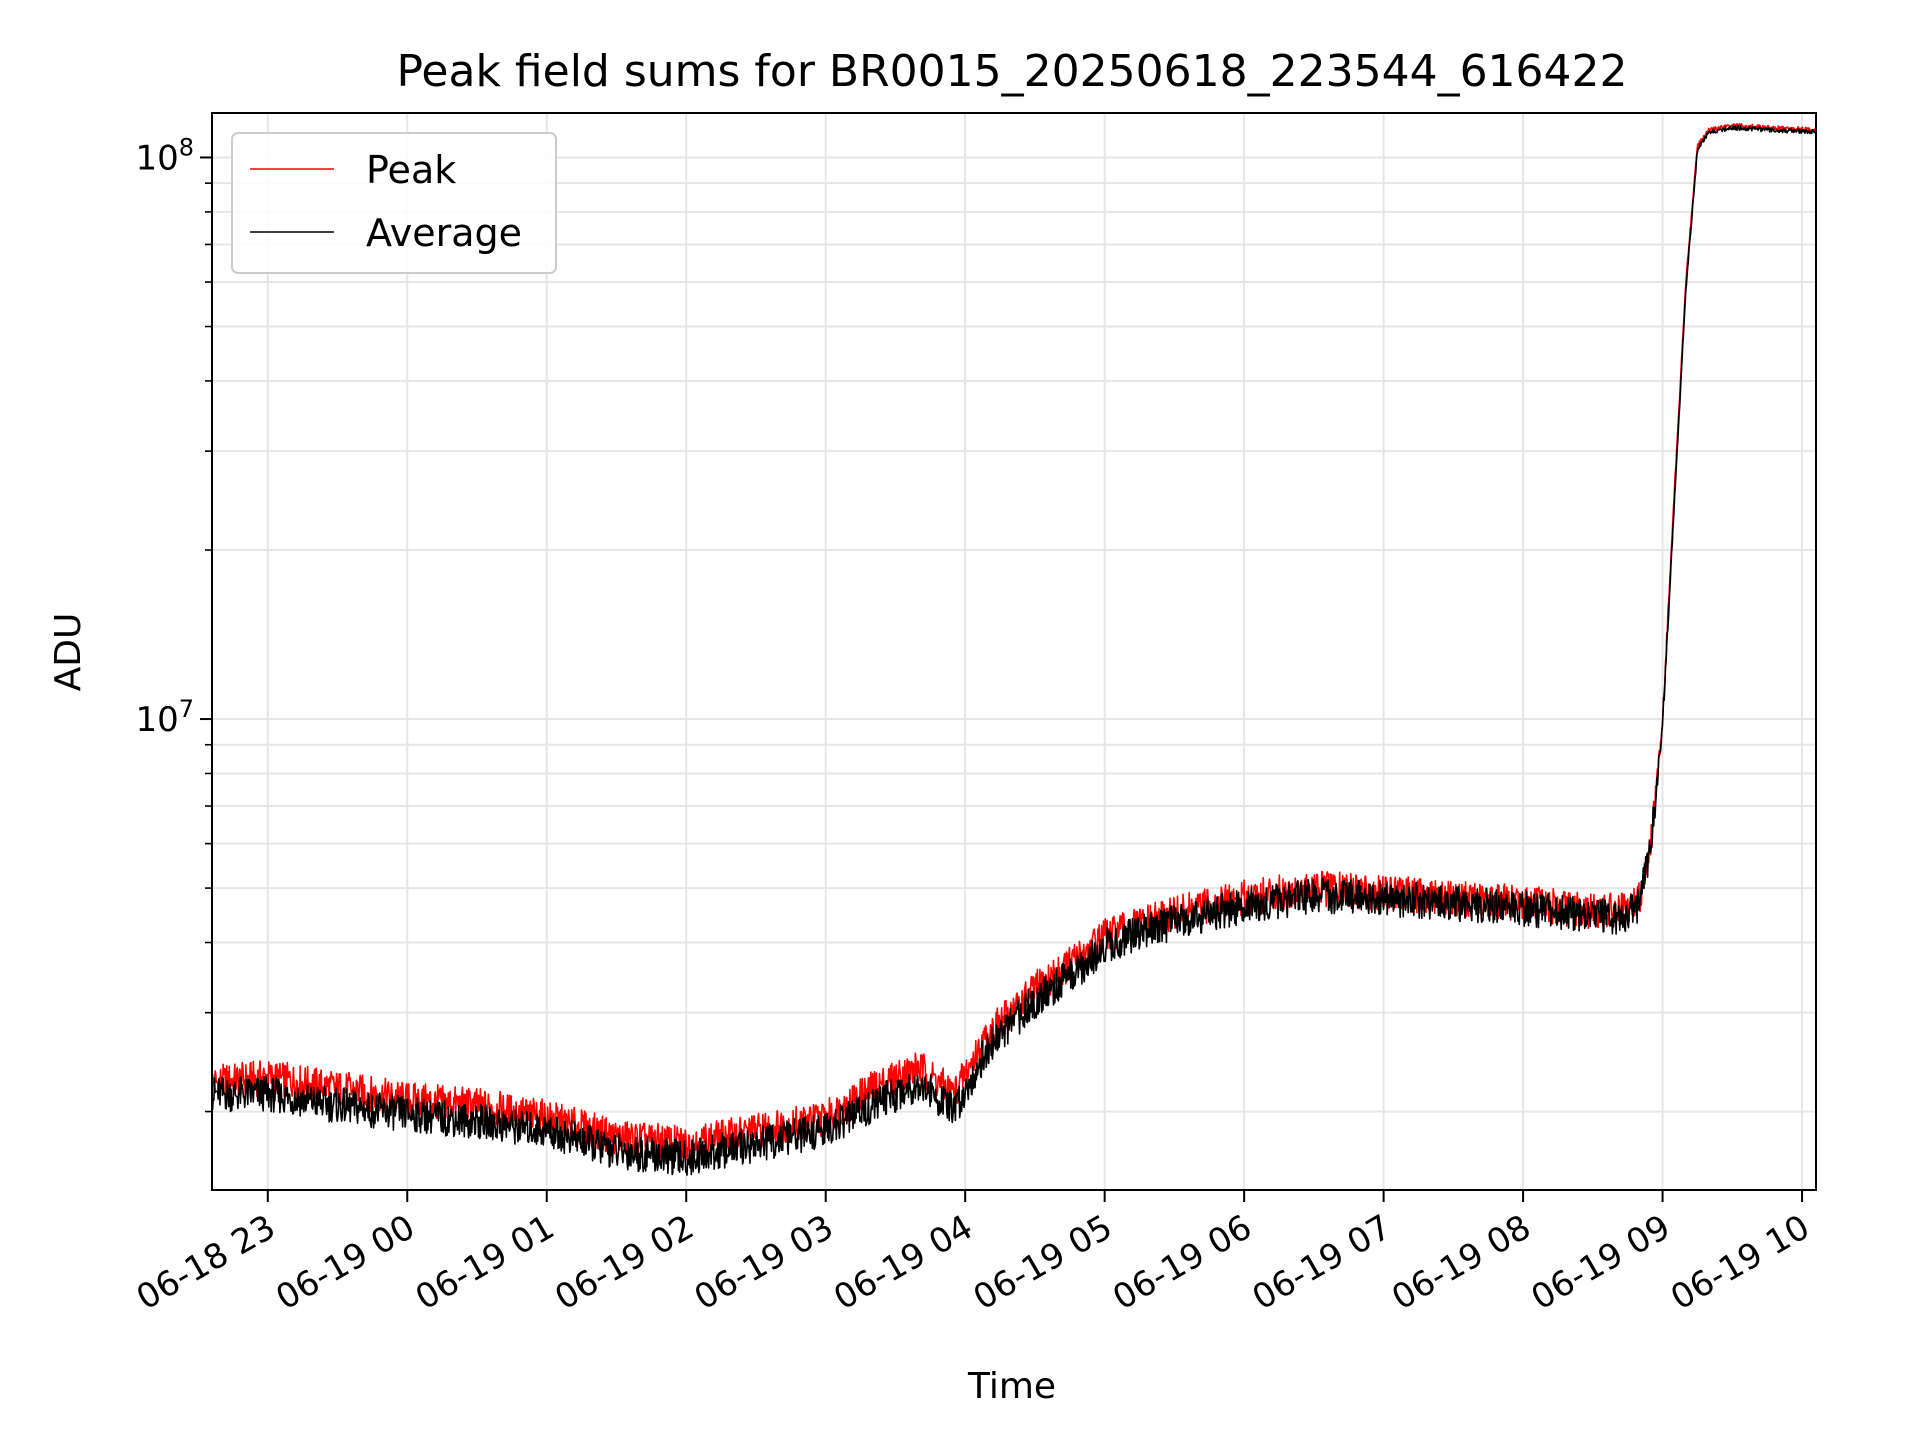 This screenshot has height=1440, width=1920. Describe the element at coordinates (444, 233) in the screenshot. I see `legend-label-average: Average` at that location.